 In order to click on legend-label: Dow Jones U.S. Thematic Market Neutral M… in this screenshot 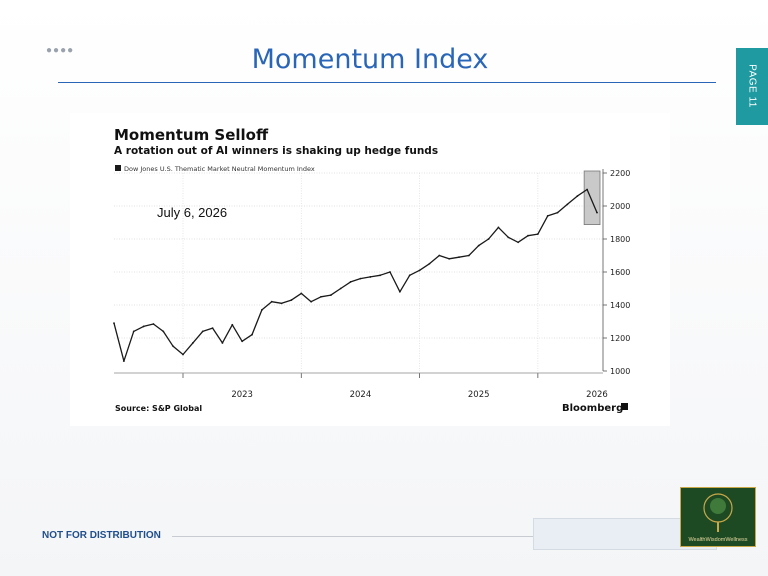, I will do `click(219, 169)`.